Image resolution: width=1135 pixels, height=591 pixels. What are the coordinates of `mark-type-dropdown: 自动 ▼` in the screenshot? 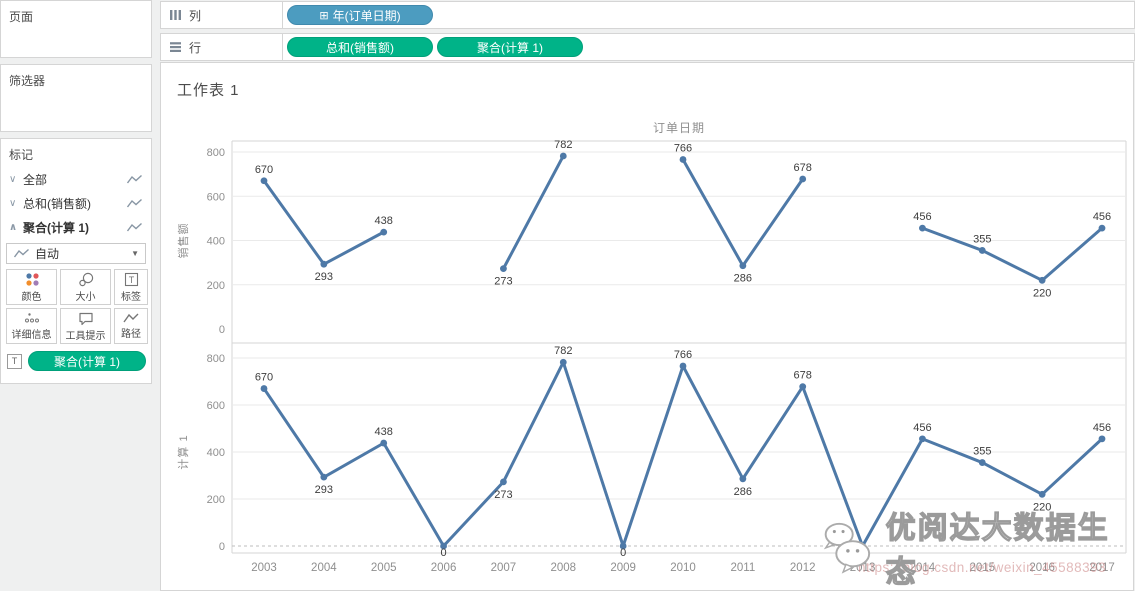 It's located at (76, 253).